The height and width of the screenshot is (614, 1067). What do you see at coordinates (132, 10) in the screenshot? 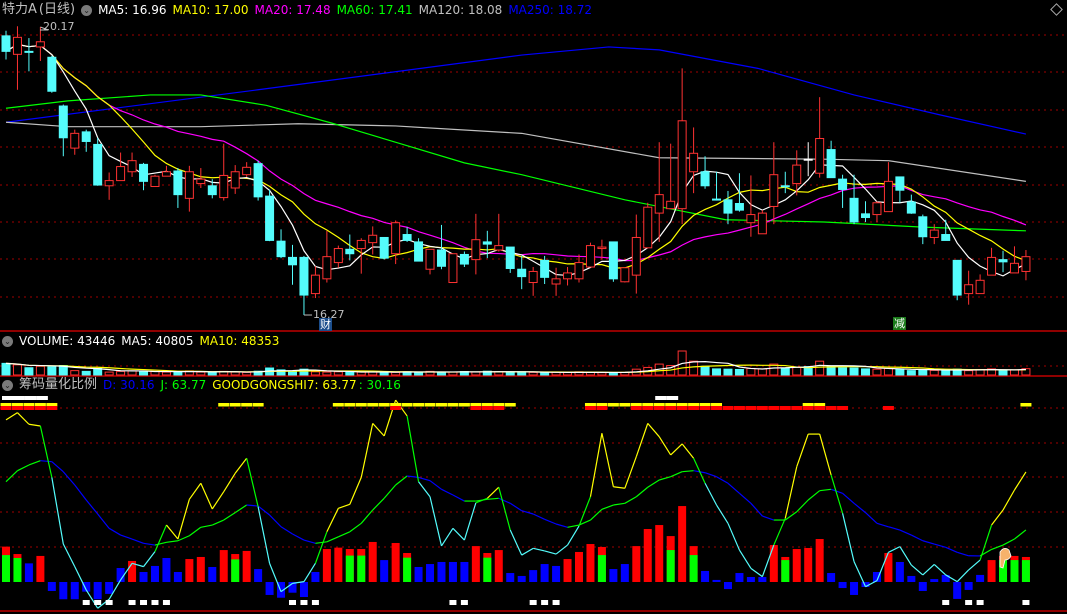
I see `ma5-label: MA5: 16.96` at bounding box center [132, 10].